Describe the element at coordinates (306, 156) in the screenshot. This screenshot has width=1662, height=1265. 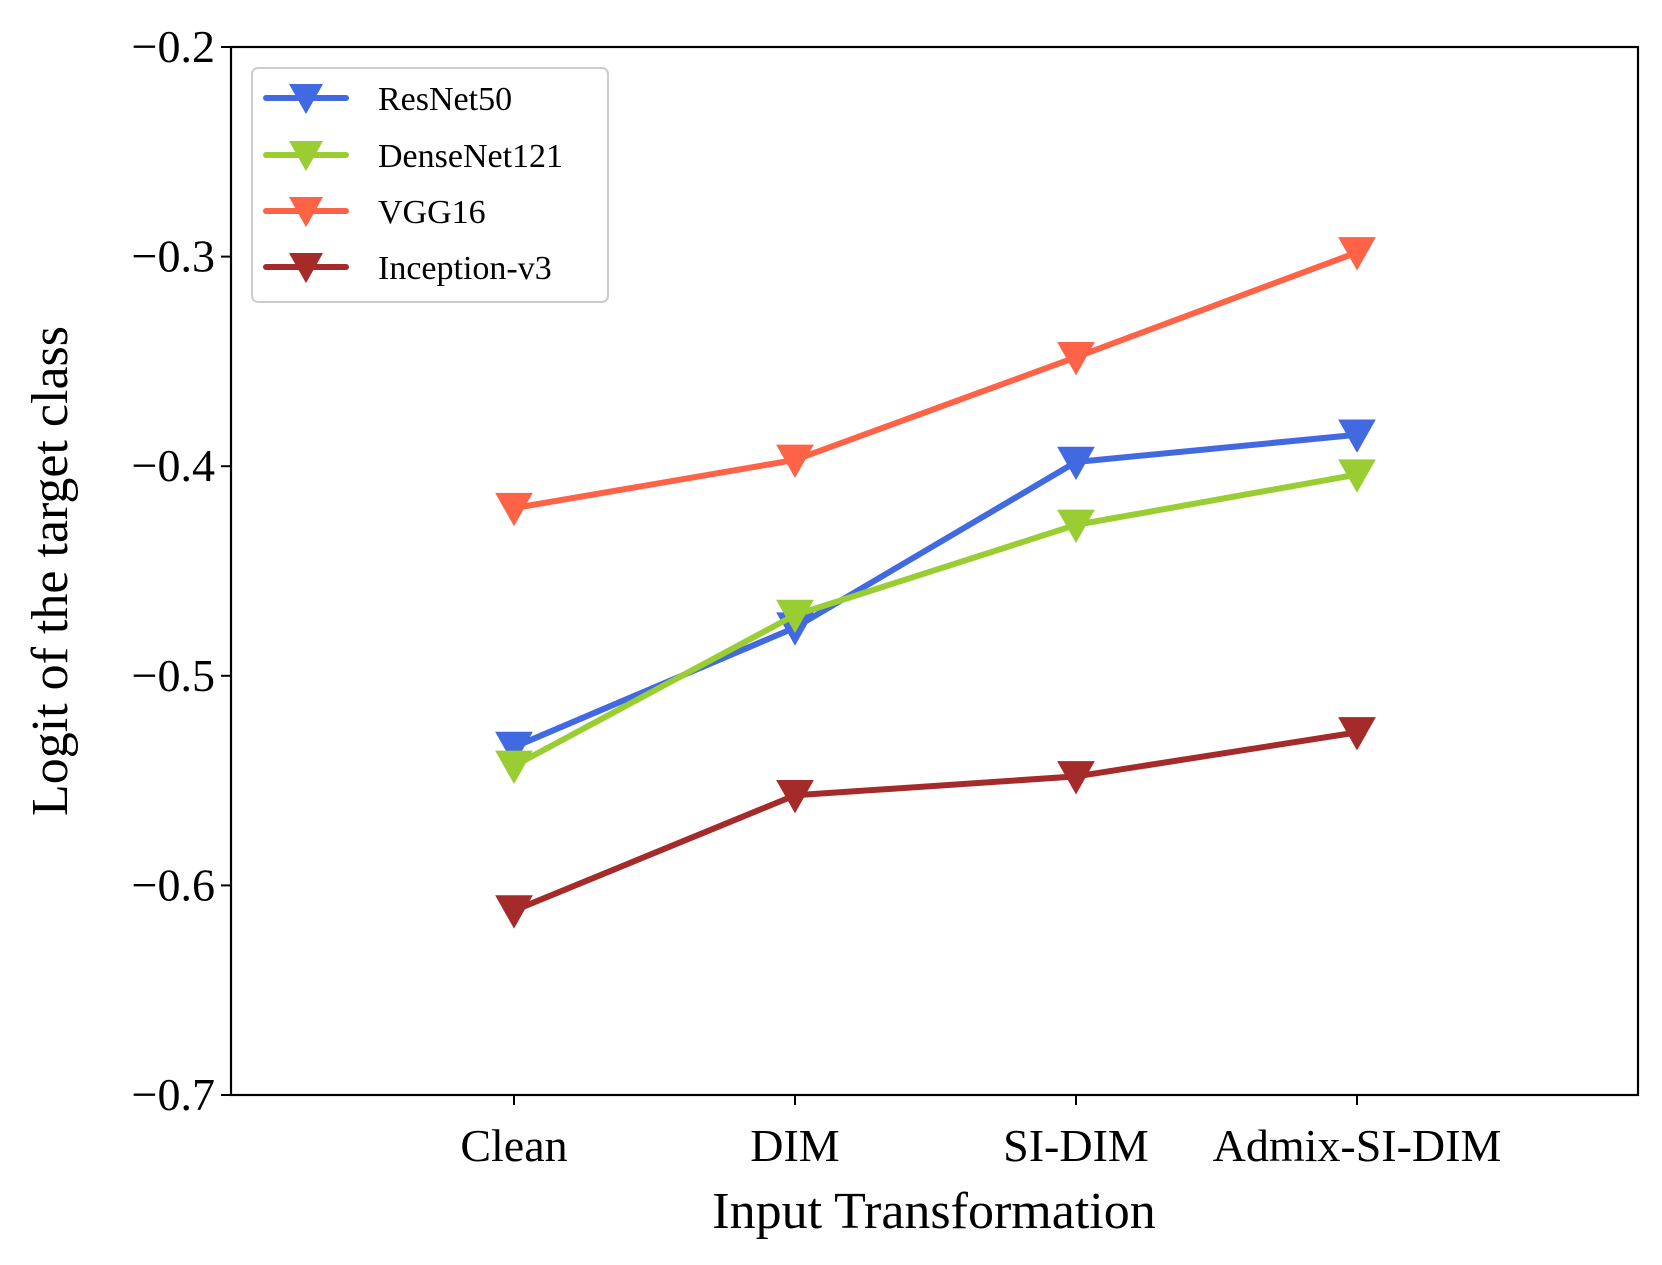
I see `legend-marker-densenet121` at that location.